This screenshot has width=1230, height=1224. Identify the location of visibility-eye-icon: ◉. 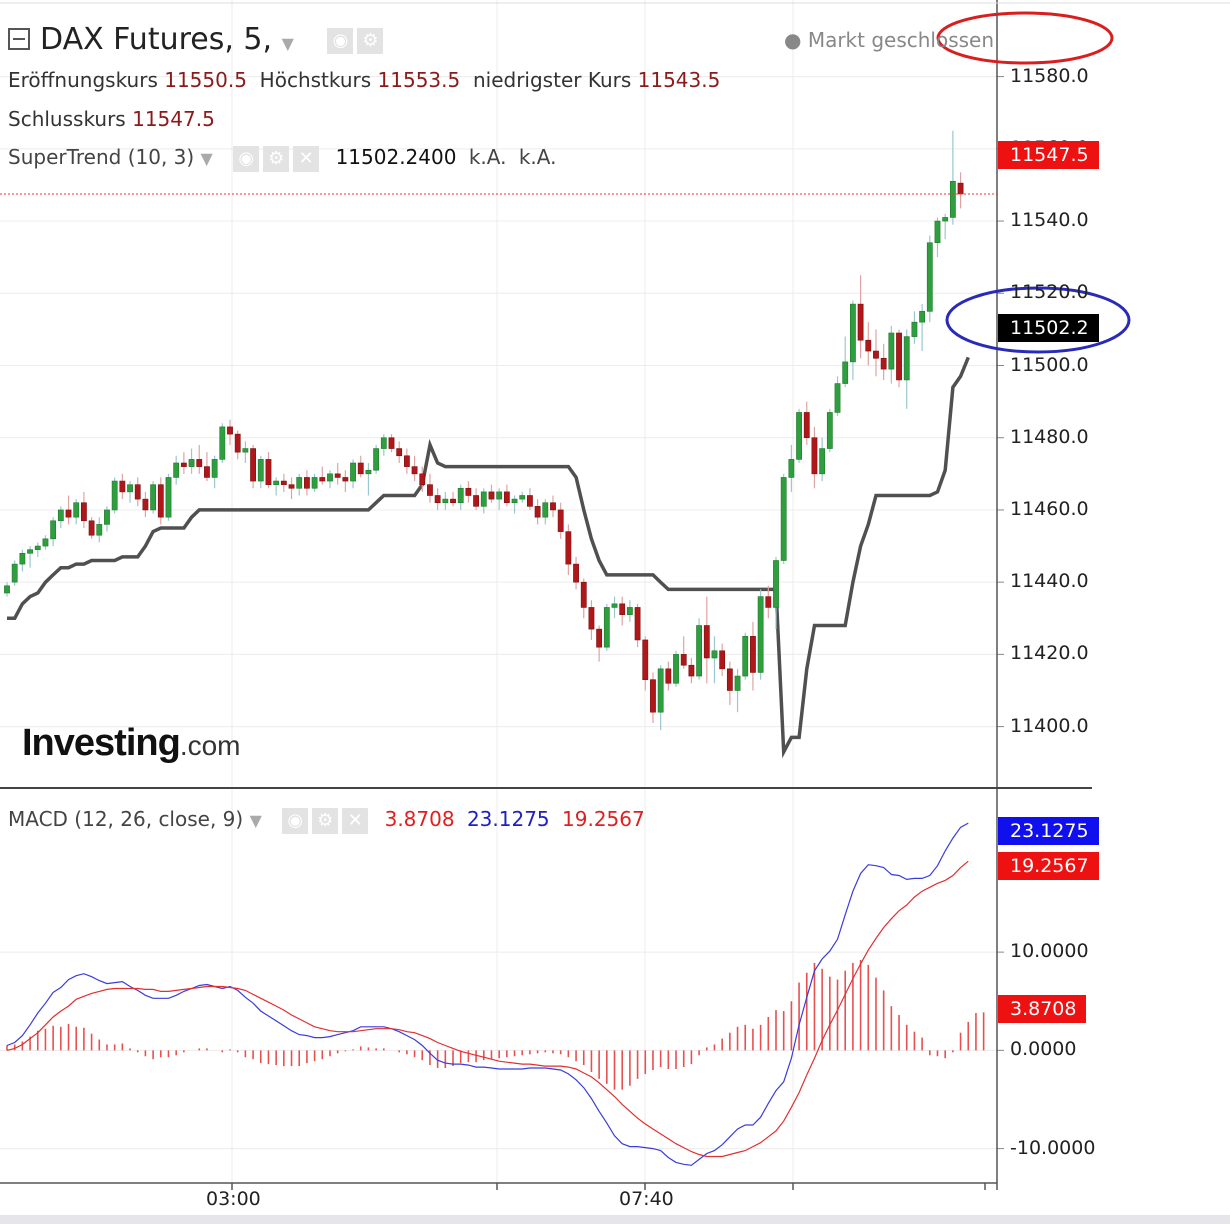
(340, 40).